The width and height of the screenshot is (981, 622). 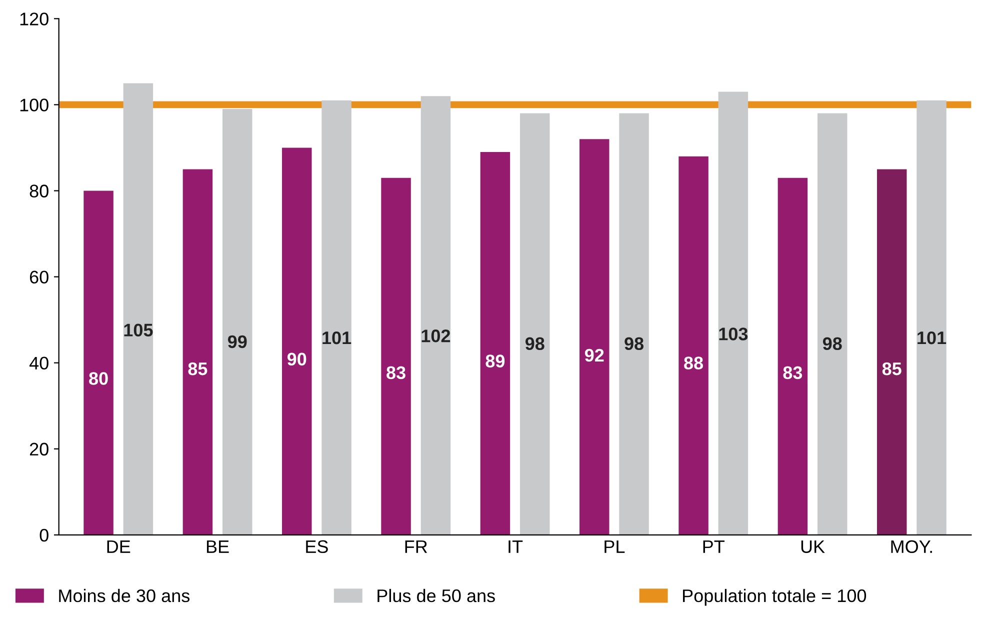 I want to click on legend-label: Population totale = 100, so click(x=774, y=597).